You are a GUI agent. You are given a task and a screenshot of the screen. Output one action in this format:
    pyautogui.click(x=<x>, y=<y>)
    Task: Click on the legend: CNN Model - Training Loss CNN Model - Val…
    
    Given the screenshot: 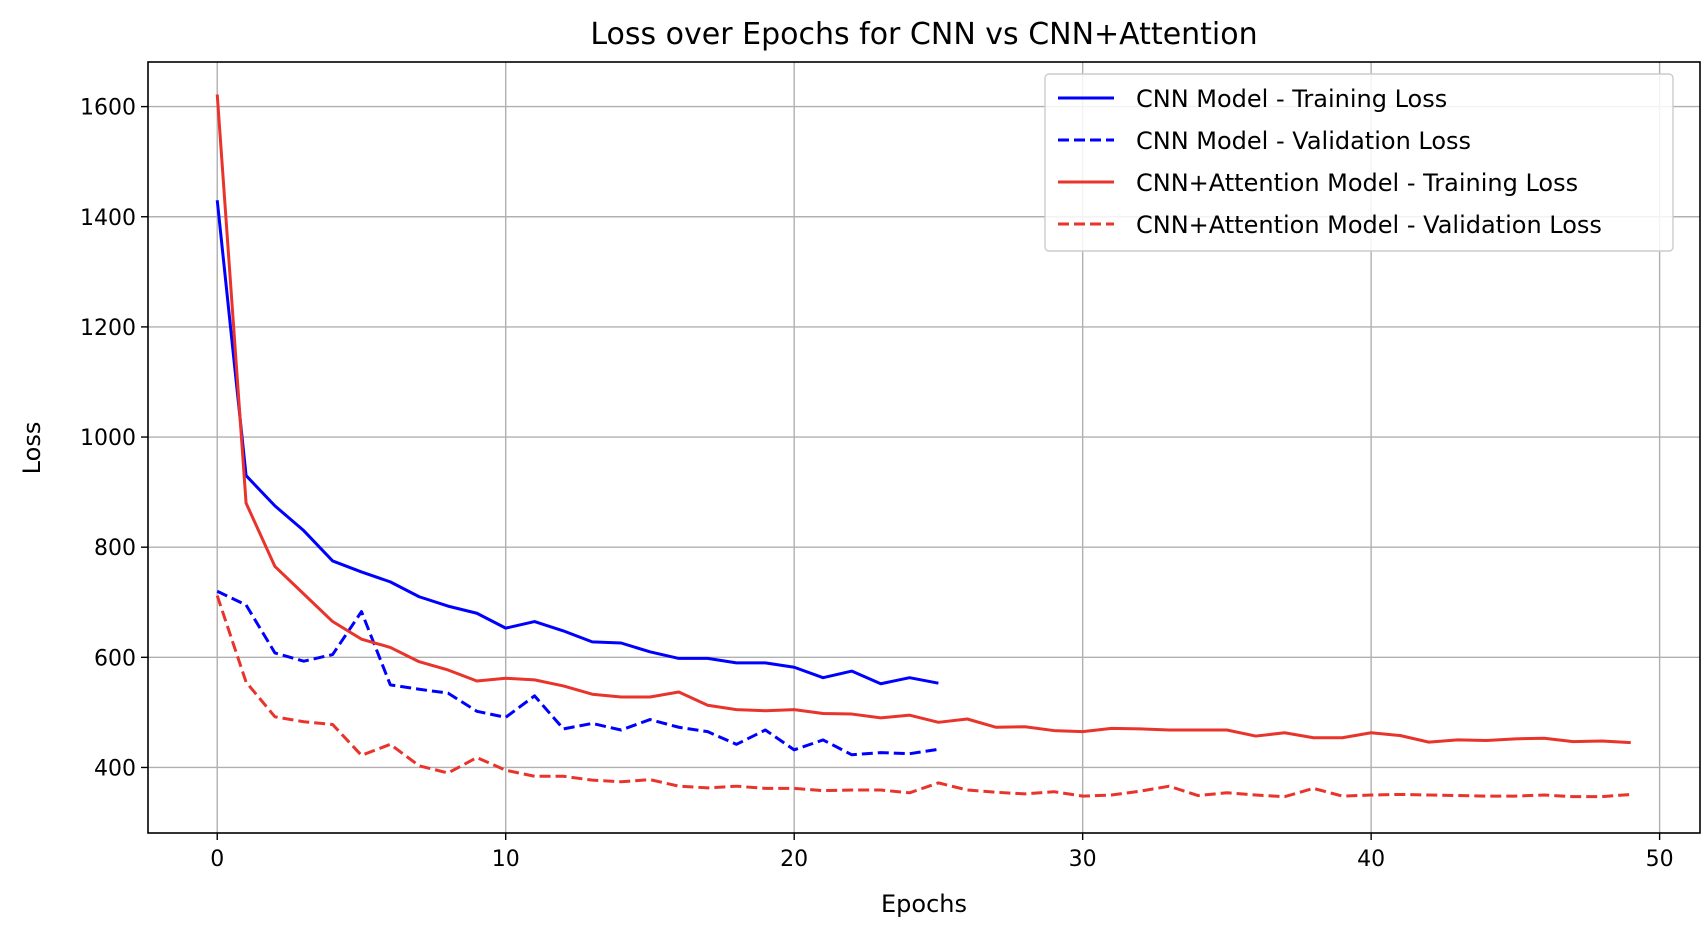 What is the action you would take?
    pyautogui.click(x=1359, y=162)
    